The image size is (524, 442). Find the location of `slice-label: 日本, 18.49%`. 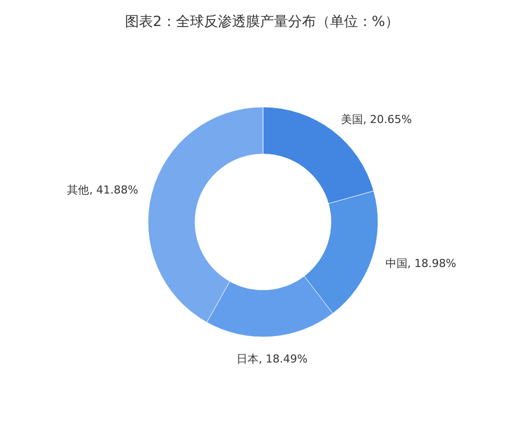

slice-label: 日本, 18.49% is located at coordinates (272, 359).